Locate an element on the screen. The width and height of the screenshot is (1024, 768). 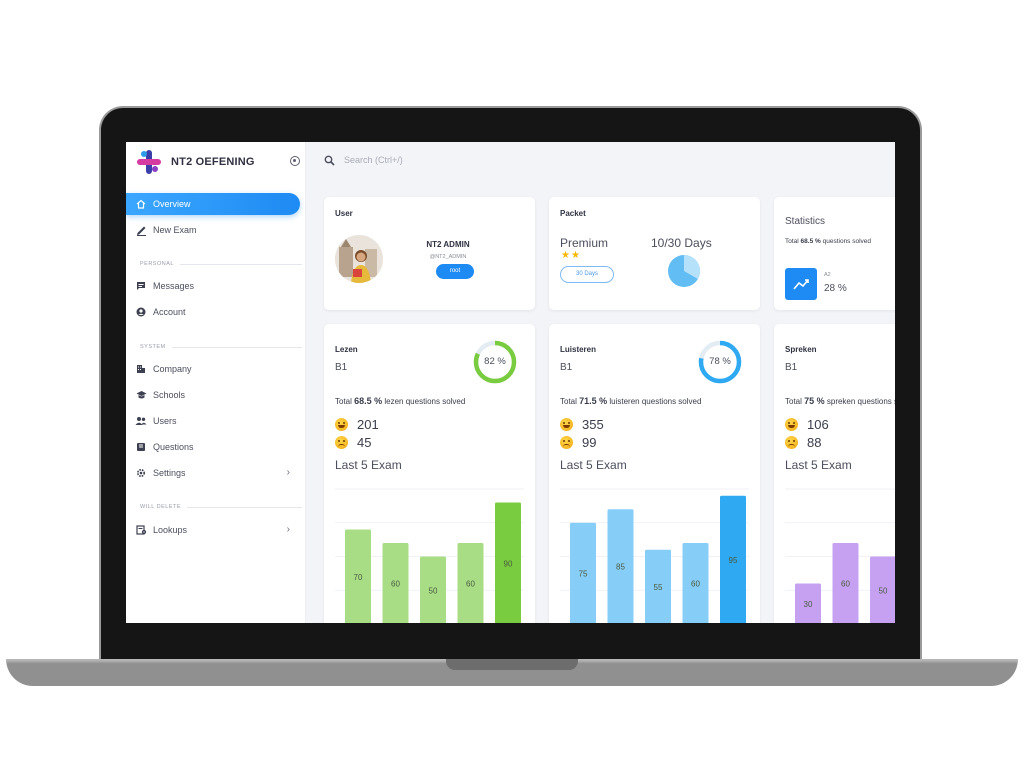
skill-total-value: 71.5 % is located at coordinates (593, 401).